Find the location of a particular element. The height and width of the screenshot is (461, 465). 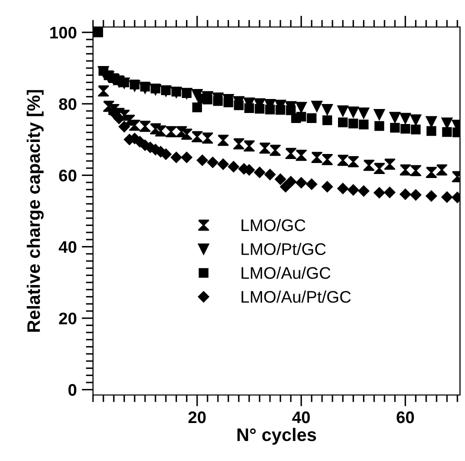

legend-label: LMO/Pt/GC is located at coordinates (284, 249).